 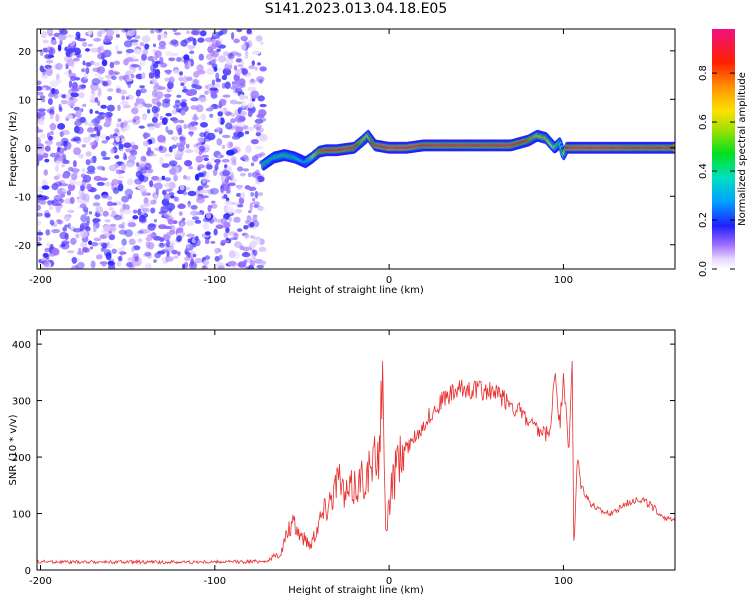 What do you see at coordinates (23, 197) in the screenshot?
I see `y-tick-label: -10` at bounding box center [23, 197].